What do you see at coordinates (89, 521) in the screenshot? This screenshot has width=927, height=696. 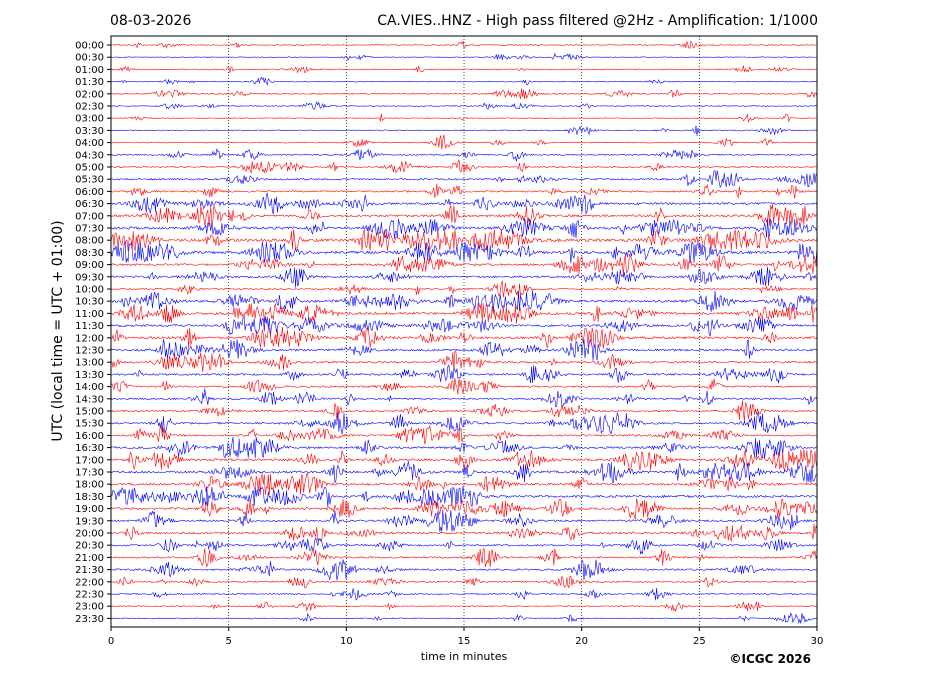 I see `row-label: 19:30` at bounding box center [89, 521].